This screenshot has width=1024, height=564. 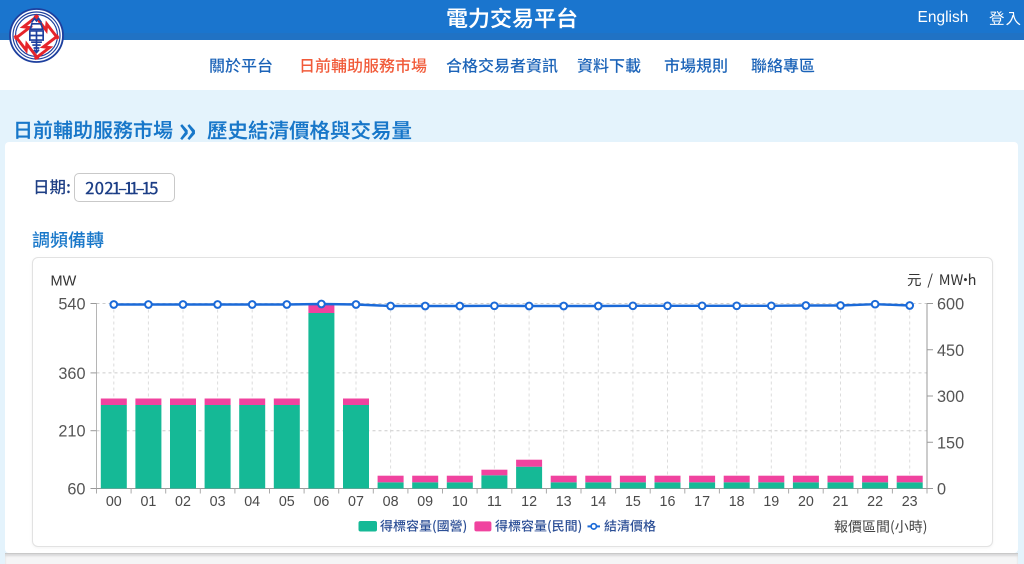 What do you see at coordinates (841, 502) in the screenshot?
I see `svg-text: 21` at bounding box center [841, 502].